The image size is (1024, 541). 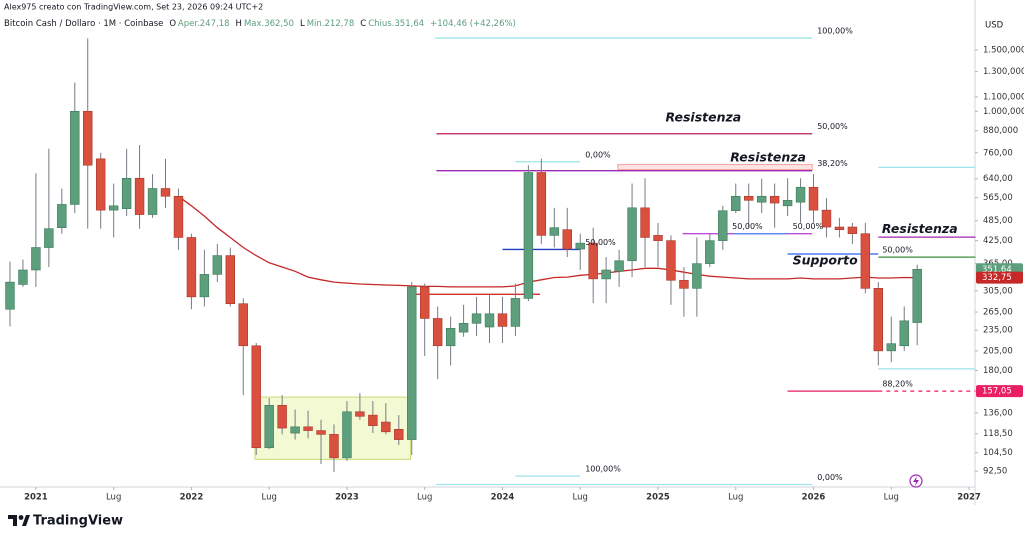 I want to click on y-tick-label: 565,00, so click(x=998, y=198).